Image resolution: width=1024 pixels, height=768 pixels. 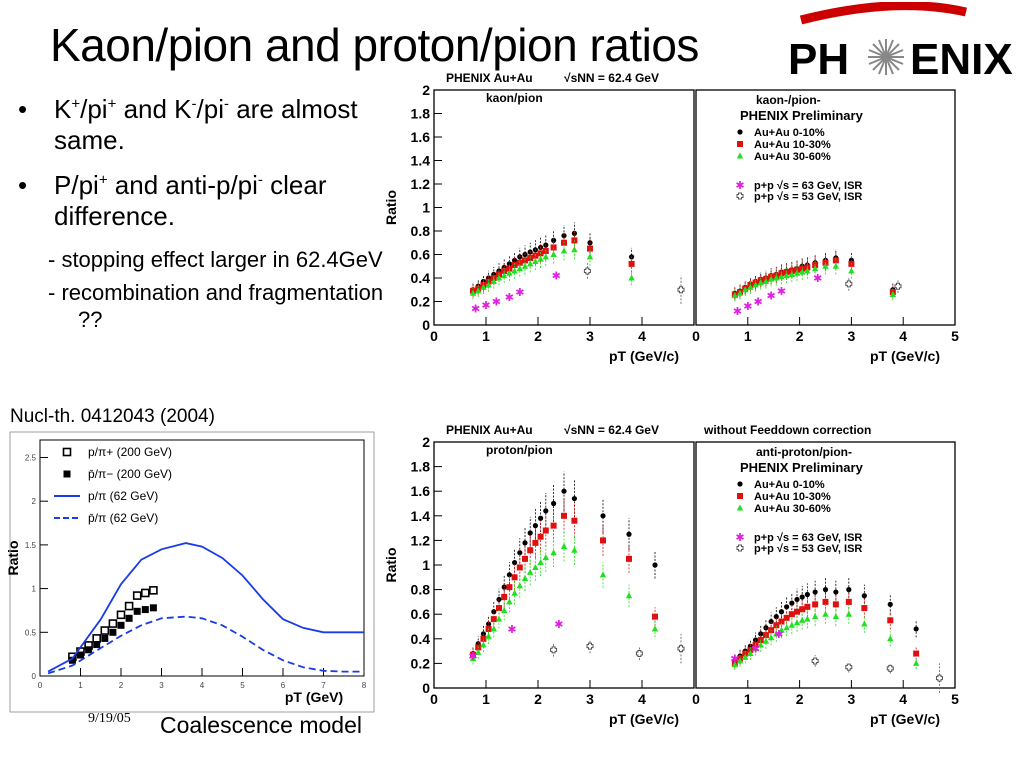 What do you see at coordinates (802, 115) in the screenshot?
I see `preliminary-label: PHENIX Preliminary` at bounding box center [802, 115].